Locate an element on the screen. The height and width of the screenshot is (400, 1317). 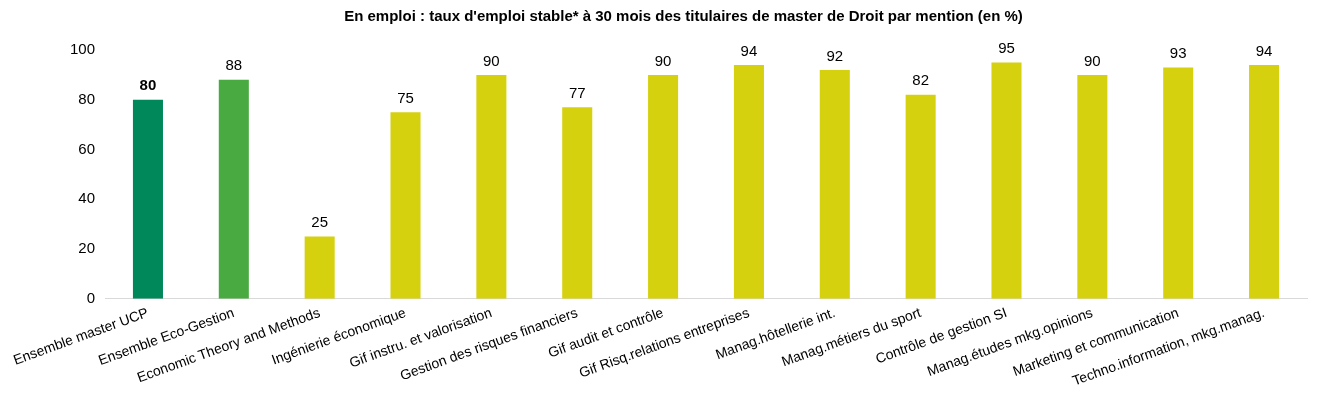
data-label: 88 is located at coordinates (234, 65).